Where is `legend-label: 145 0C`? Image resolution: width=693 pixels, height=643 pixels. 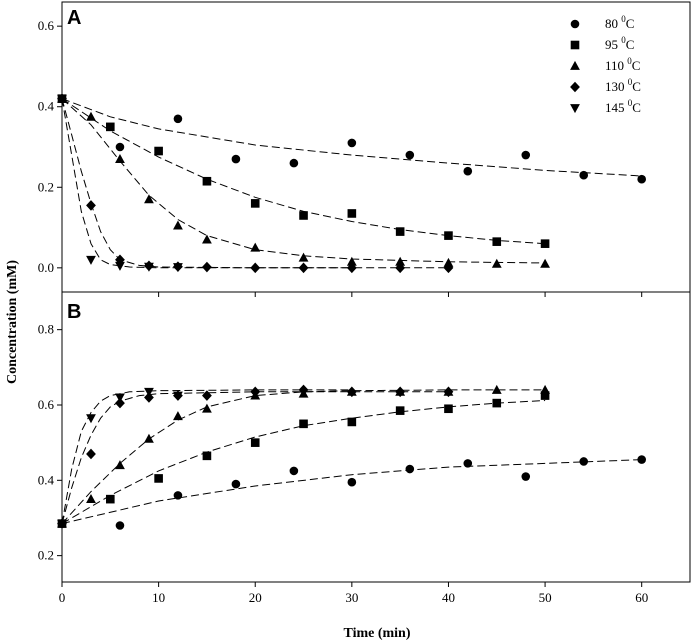
legend-label: 145 0C is located at coordinates (623, 106).